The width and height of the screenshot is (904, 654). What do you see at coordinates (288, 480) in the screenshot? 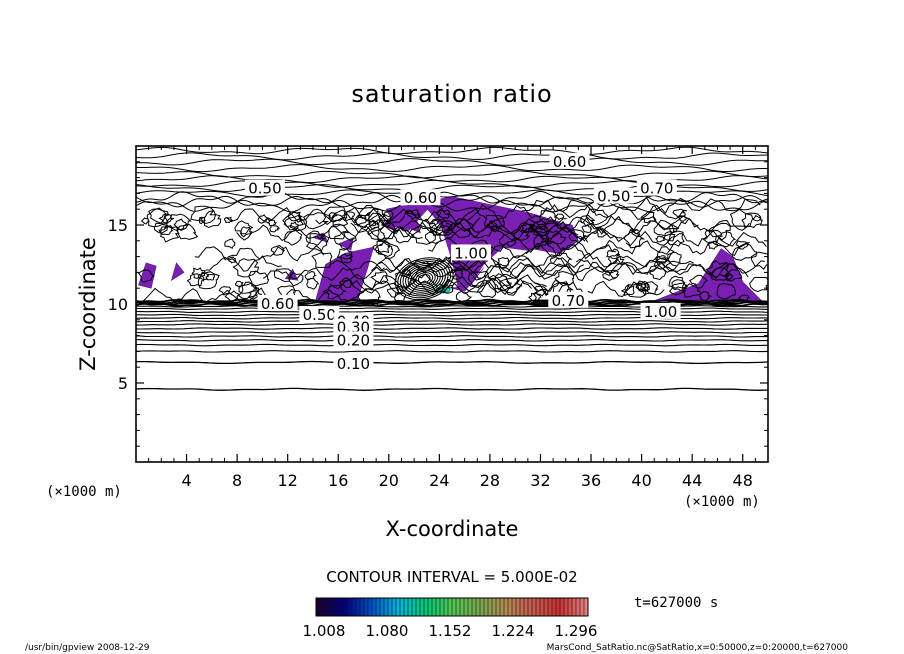
I see `x-tick-label: 12` at bounding box center [288, 480].